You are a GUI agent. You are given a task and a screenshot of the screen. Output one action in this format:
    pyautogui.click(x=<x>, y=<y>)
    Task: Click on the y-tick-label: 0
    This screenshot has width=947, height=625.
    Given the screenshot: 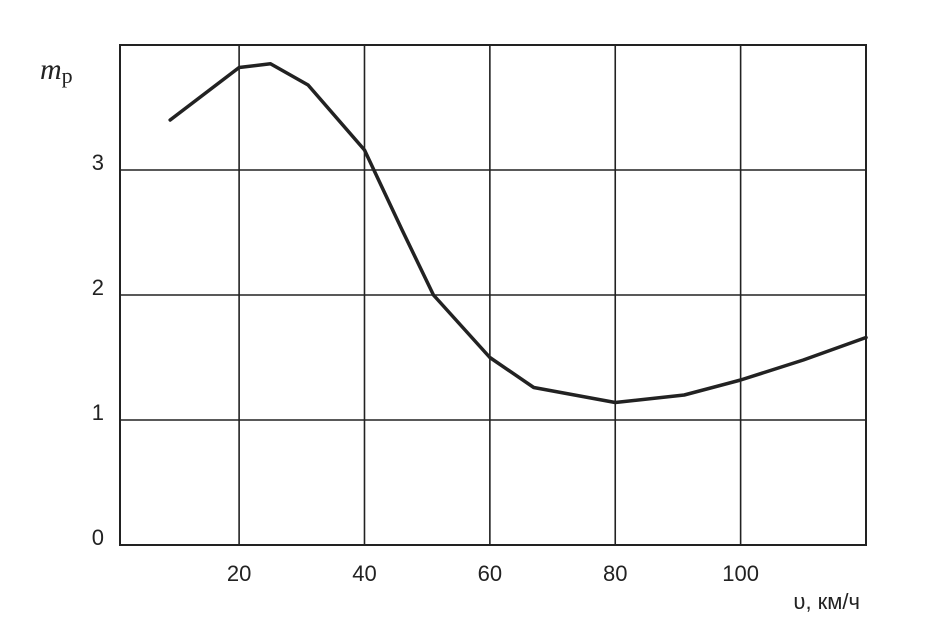 What is the action you would take?
    pyautogui.click(x=98, y=537)
    